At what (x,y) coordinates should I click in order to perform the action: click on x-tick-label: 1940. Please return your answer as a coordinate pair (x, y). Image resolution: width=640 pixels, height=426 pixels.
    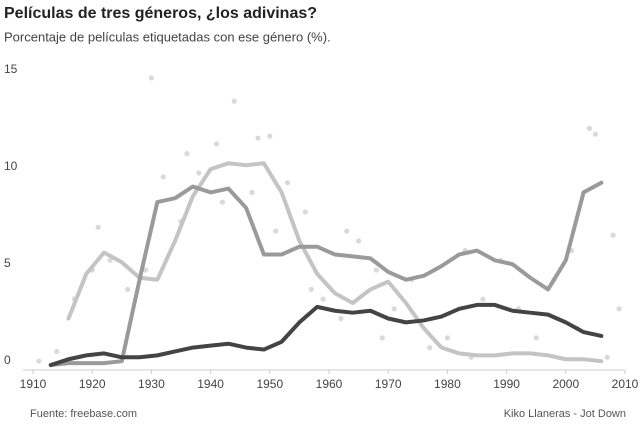
    Looking at the image, I should click on (210, 384).